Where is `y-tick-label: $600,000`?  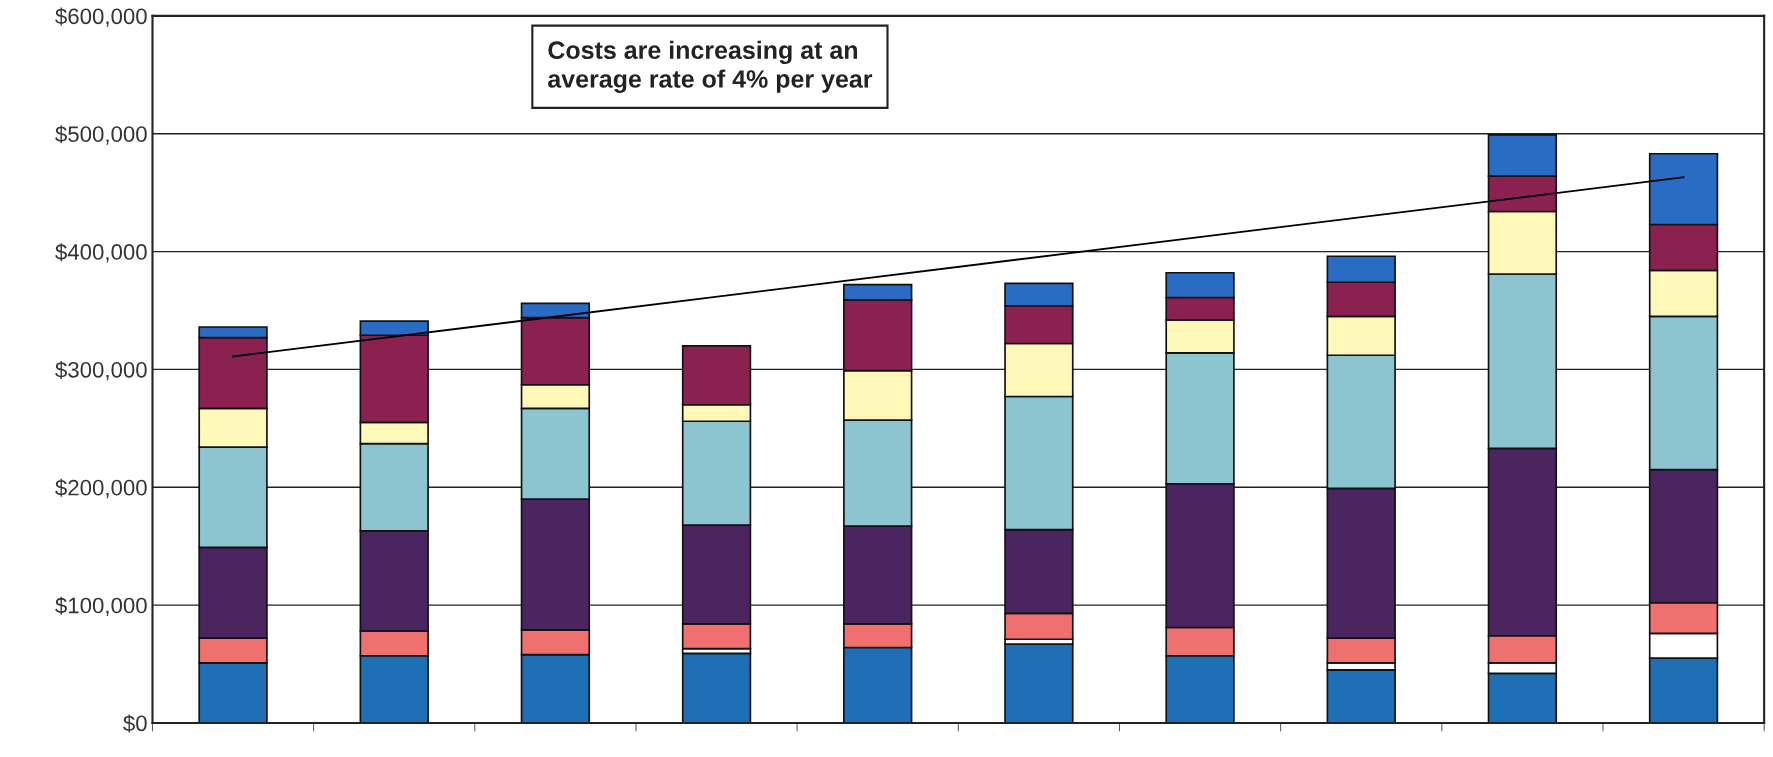
y-tick-label: $600,000 is located at coordinates (101, 17).